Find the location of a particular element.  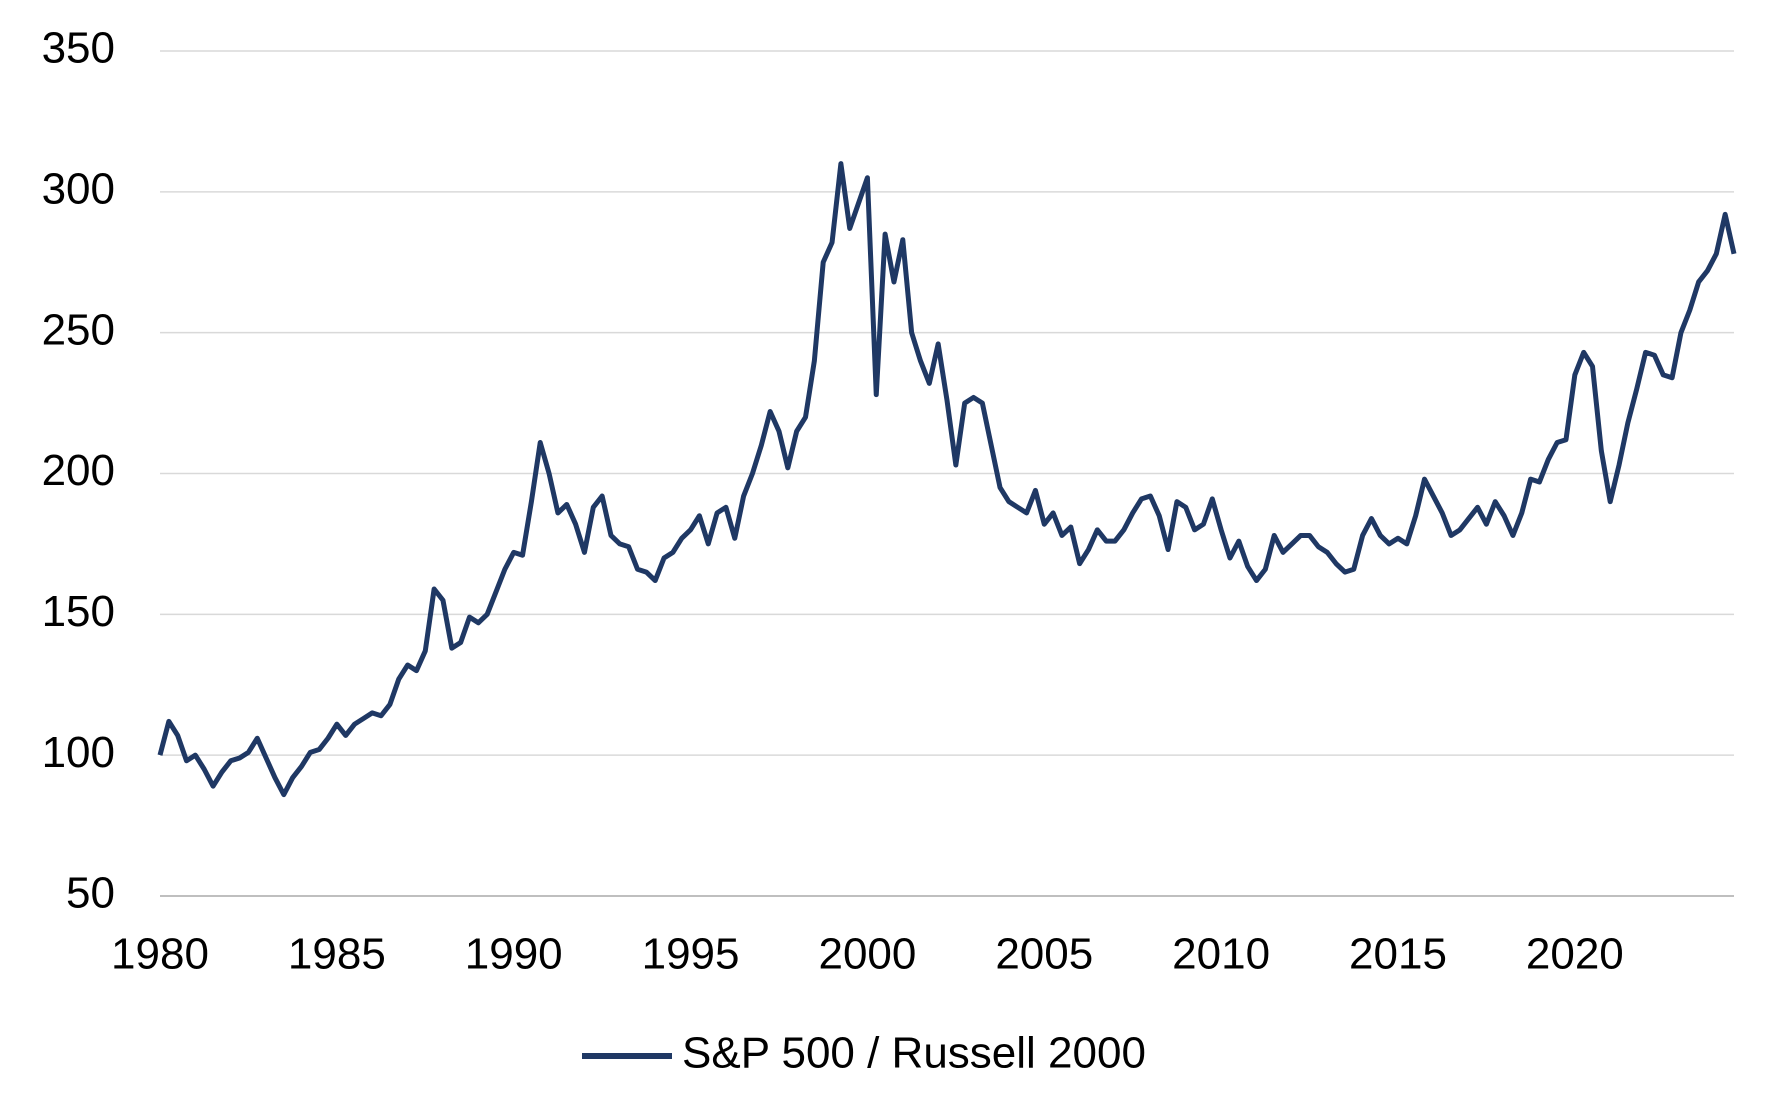

y-tick-label: 250 is located at coordinates (78, 329).